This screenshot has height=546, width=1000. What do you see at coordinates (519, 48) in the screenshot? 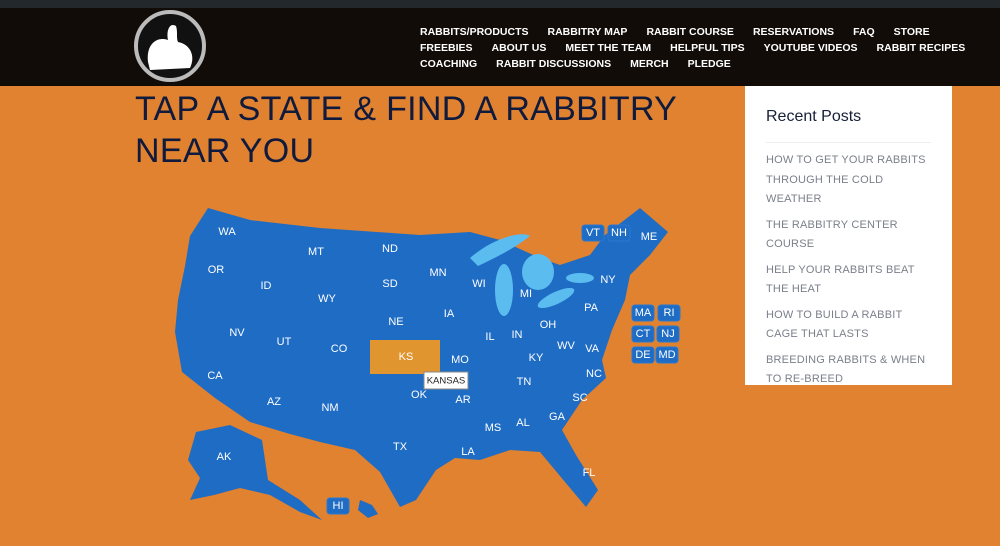
I see `nav-link: ABOUT US` at bounding box center [519, 48].